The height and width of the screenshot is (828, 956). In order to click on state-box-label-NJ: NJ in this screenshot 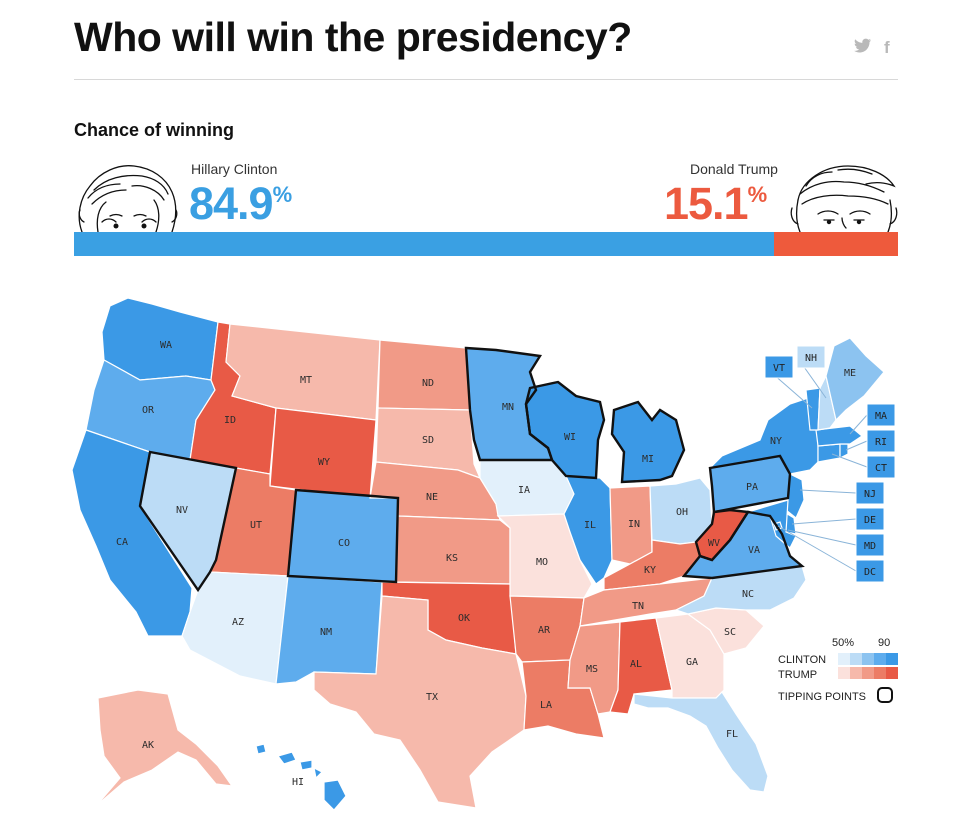, I will do `click(870, 494)`.